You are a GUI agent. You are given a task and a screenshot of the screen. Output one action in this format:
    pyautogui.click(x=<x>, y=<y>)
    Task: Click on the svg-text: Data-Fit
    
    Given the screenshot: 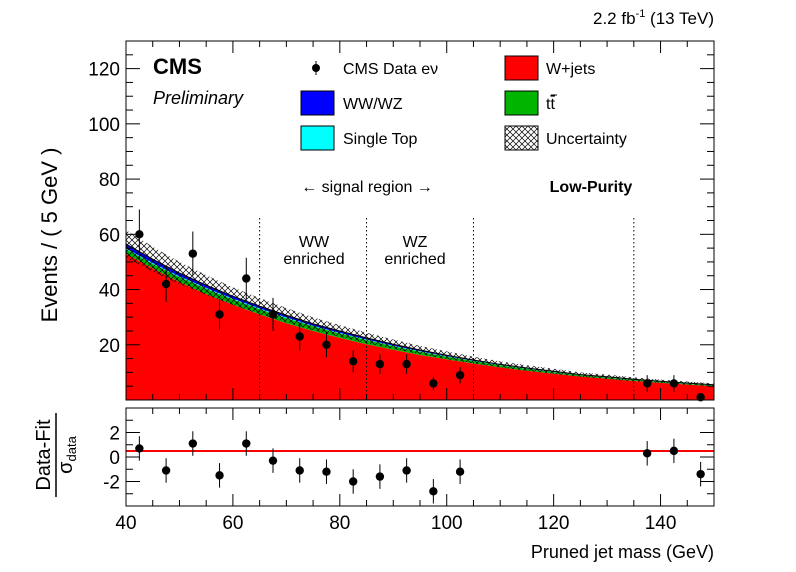 What is the action you would take?
    pyautogui.click(x=44, y=455)
    